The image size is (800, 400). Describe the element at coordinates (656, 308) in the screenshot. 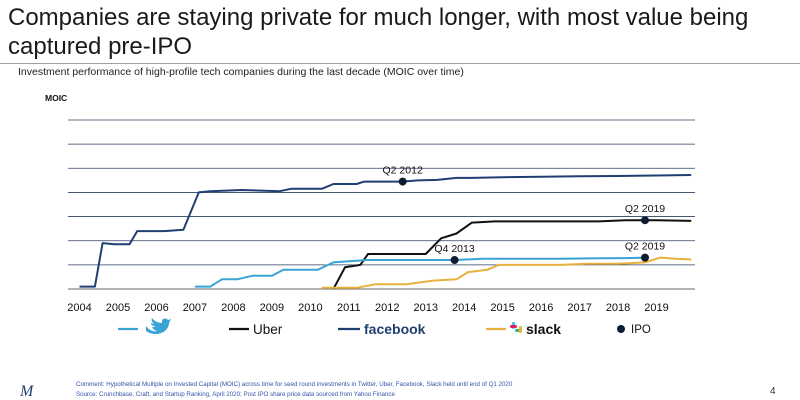

I see `x-tick-label: 2019` at that location.